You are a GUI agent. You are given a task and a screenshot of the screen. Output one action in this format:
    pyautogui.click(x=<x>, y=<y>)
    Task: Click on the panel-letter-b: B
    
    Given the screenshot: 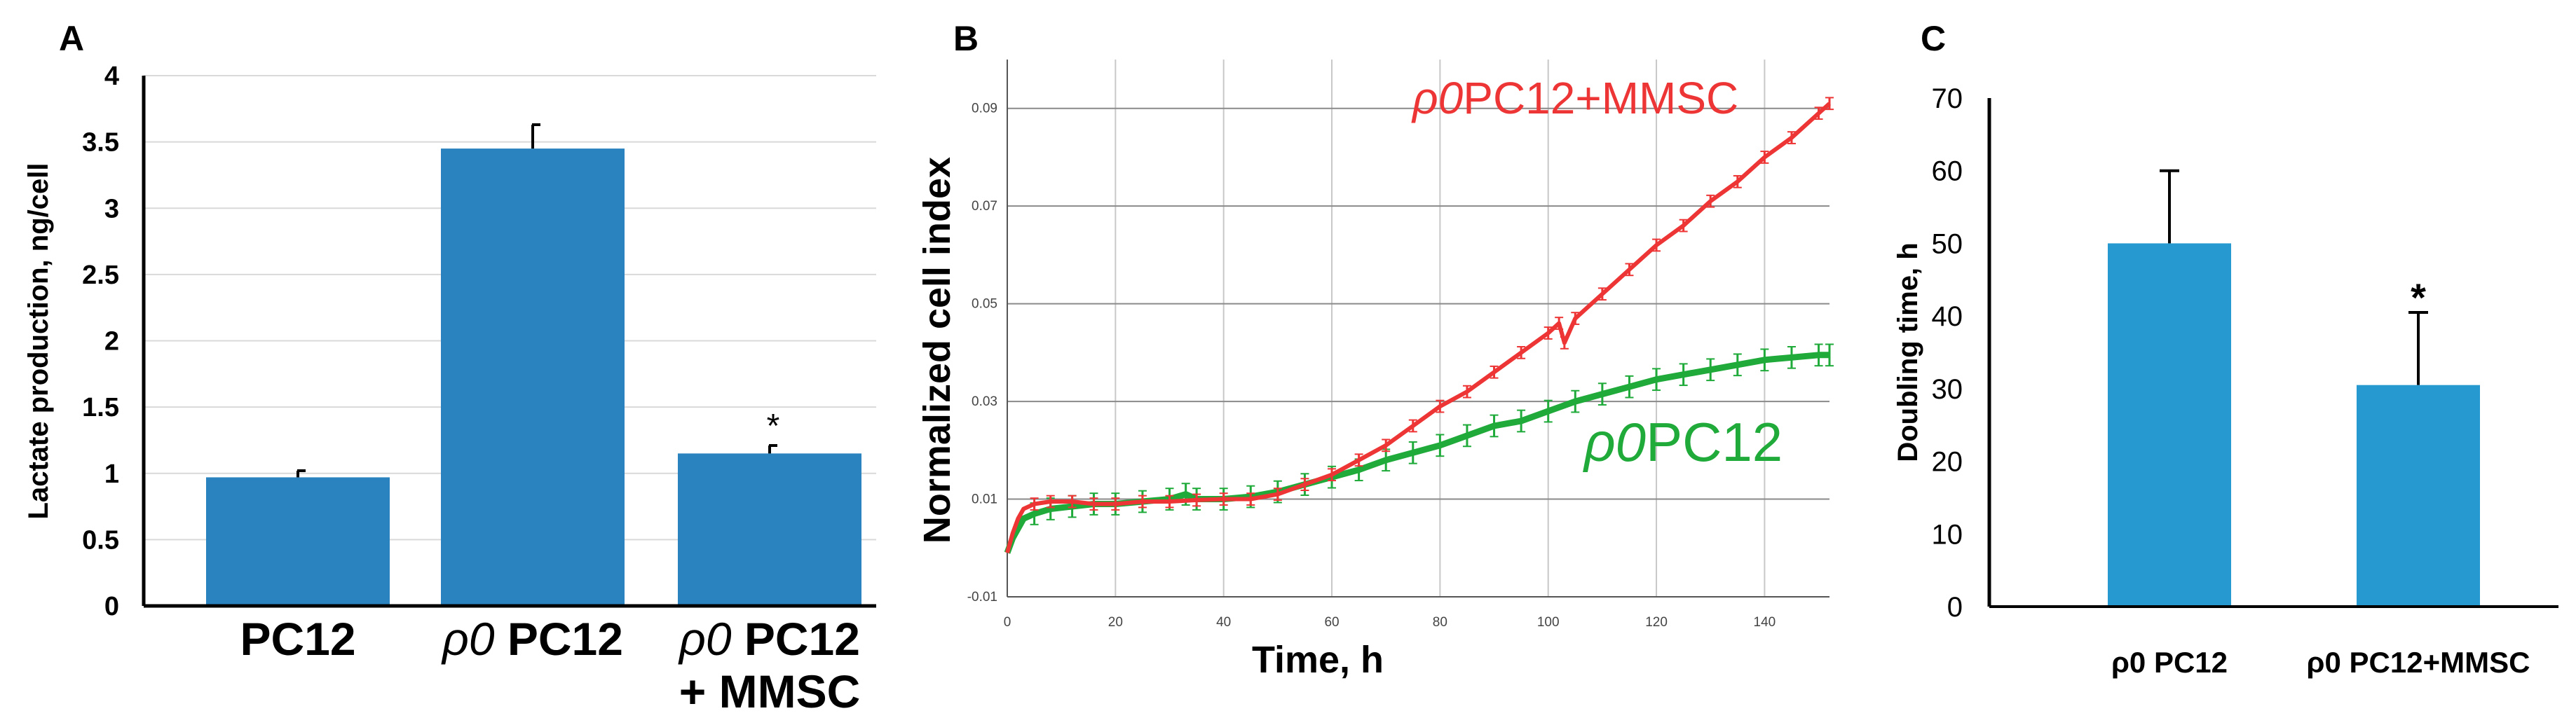 What is the action you would take?
    pyautogui.click(x=966, y=38)
    